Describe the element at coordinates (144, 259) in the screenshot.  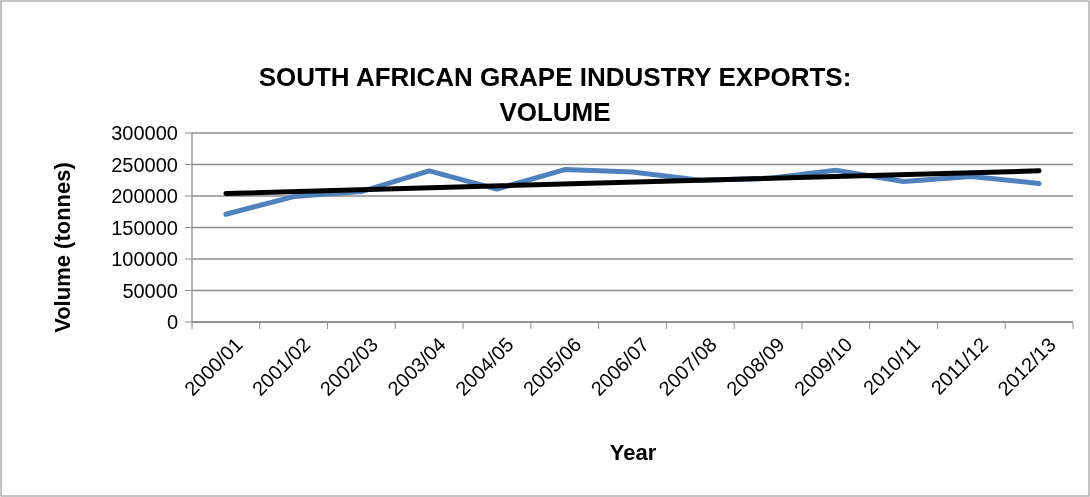
I see `y-tick-label: 100000` at that location.